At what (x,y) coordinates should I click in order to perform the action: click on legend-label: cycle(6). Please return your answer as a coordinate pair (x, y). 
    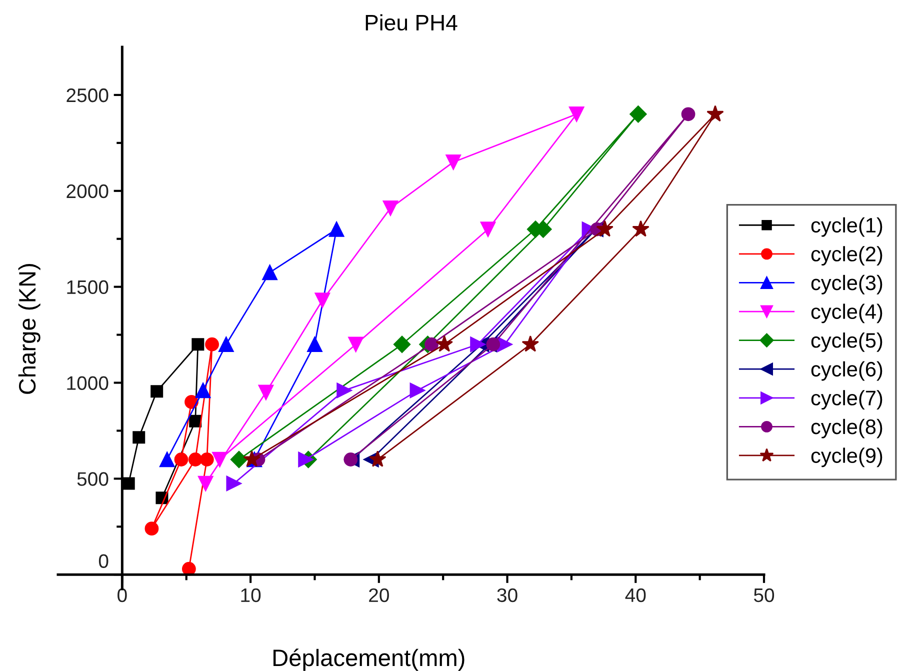
    Looking at the image, I should click on (846, 371).